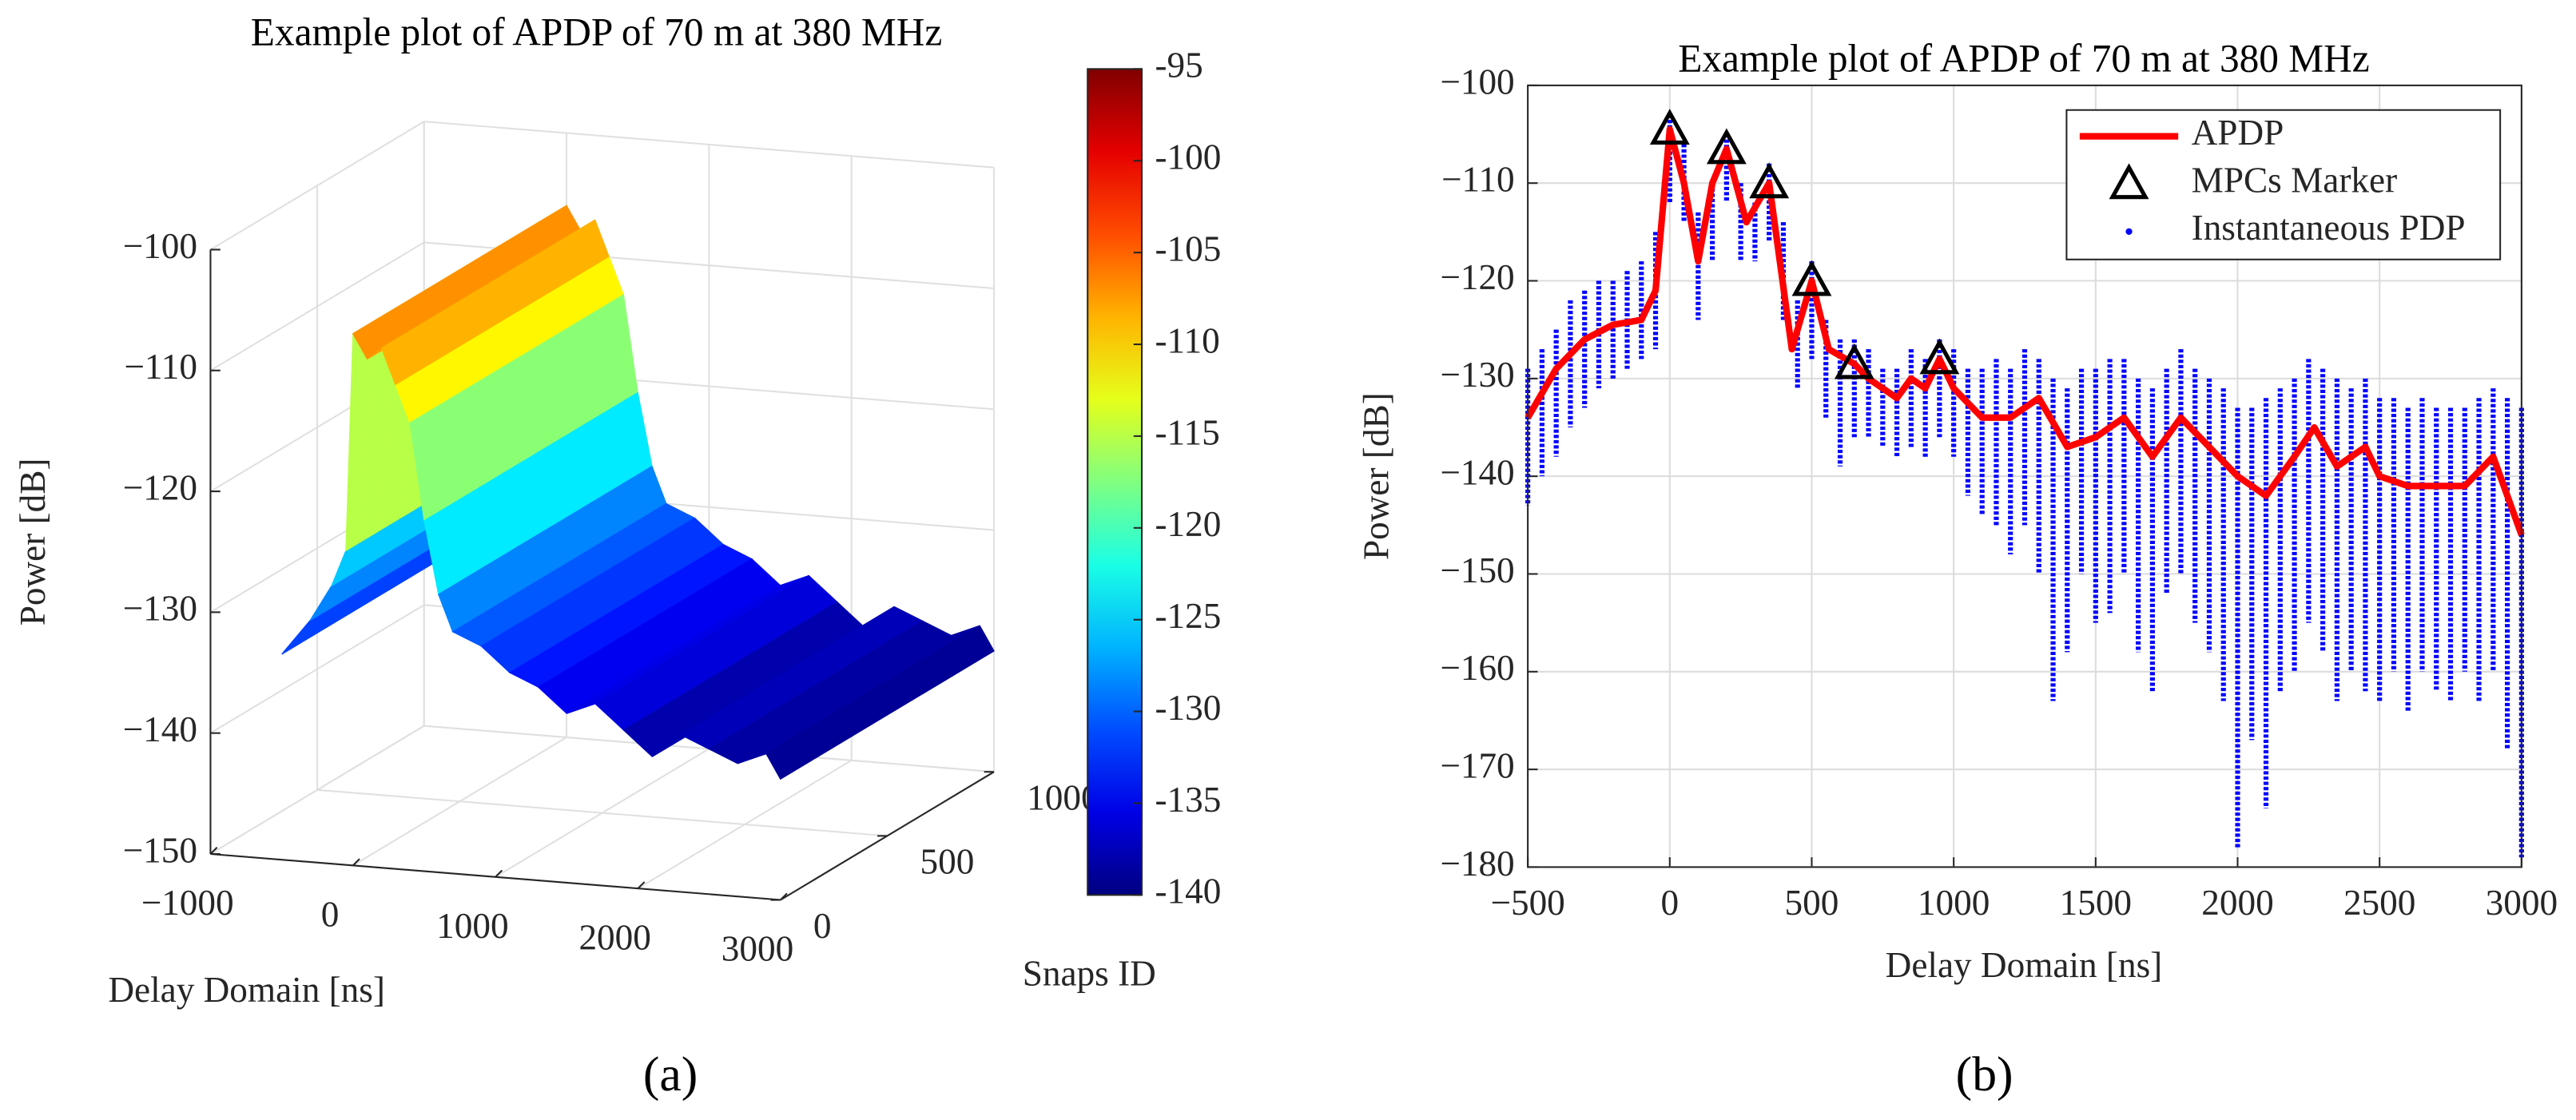  I want to click on legend-label: APDP, so click(2238, 133).